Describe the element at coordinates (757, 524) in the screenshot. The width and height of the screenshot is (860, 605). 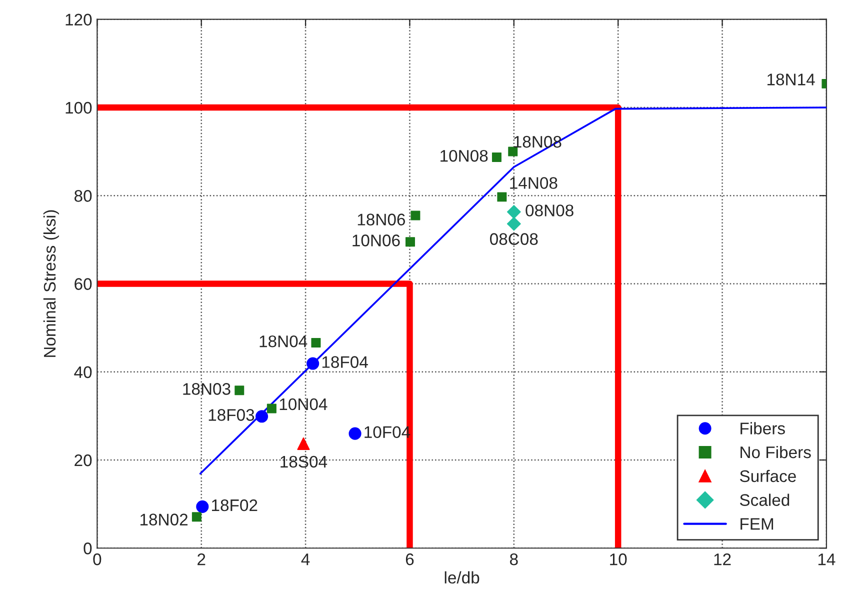
I see `legend-label: FEM` at that location.